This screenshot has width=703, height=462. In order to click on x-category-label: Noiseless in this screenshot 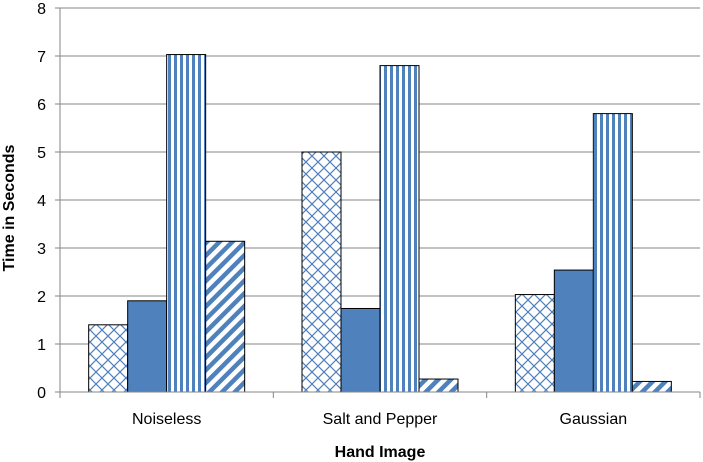, I will do `click(166, 419)`.